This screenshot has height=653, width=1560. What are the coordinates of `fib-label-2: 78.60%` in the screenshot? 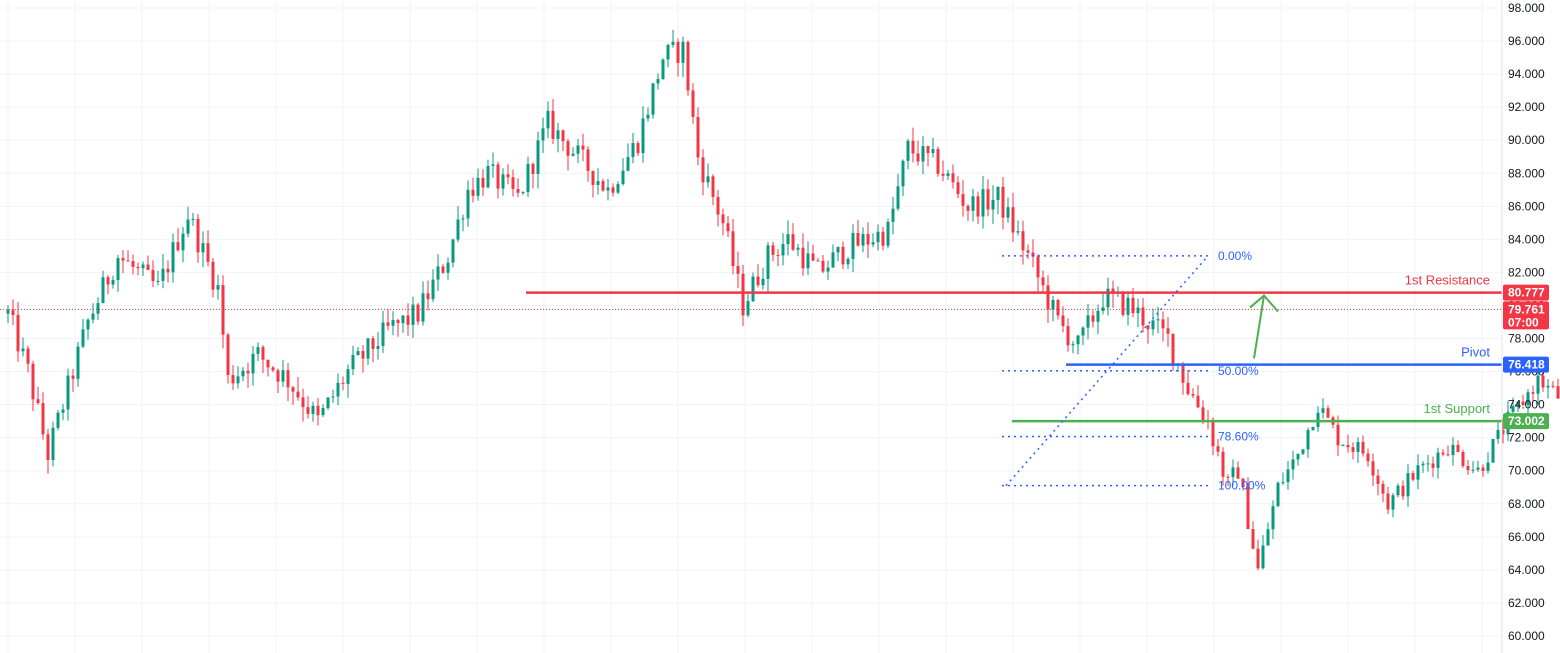 It's located at (1238, 436).